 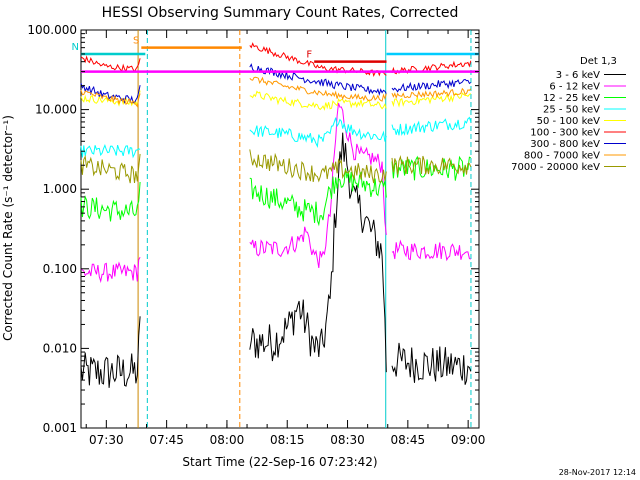 I want to click on y-tick-label: 10.000, so click(x=56, y=110).